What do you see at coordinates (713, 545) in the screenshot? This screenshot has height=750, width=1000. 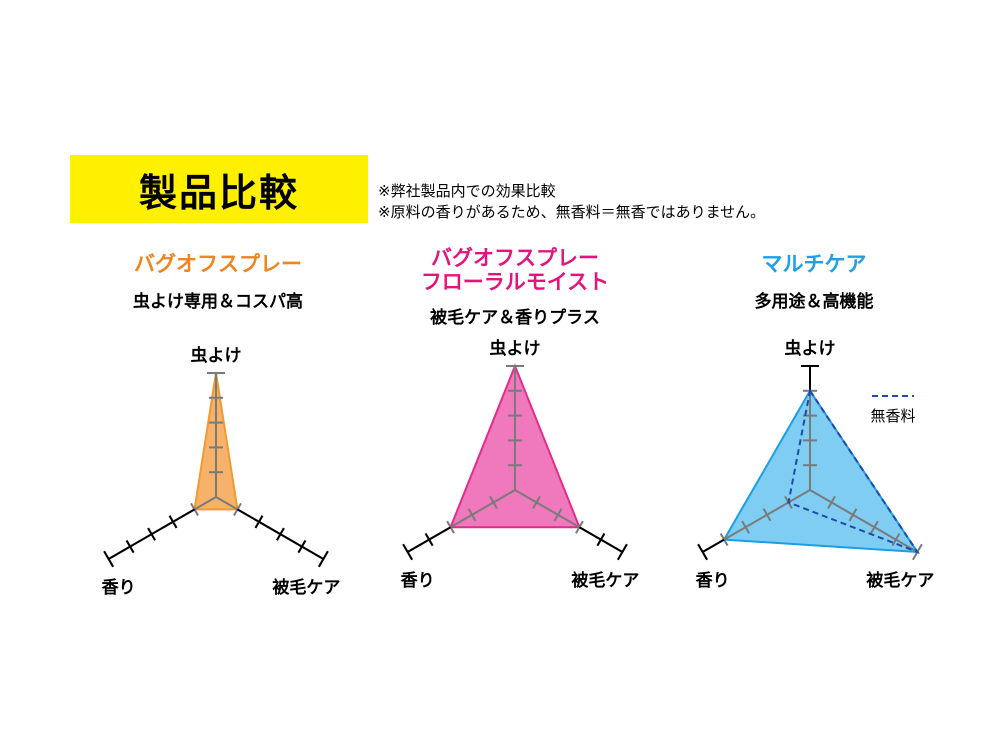 I see `axis-line-outer` at bounding box center [713, 545].